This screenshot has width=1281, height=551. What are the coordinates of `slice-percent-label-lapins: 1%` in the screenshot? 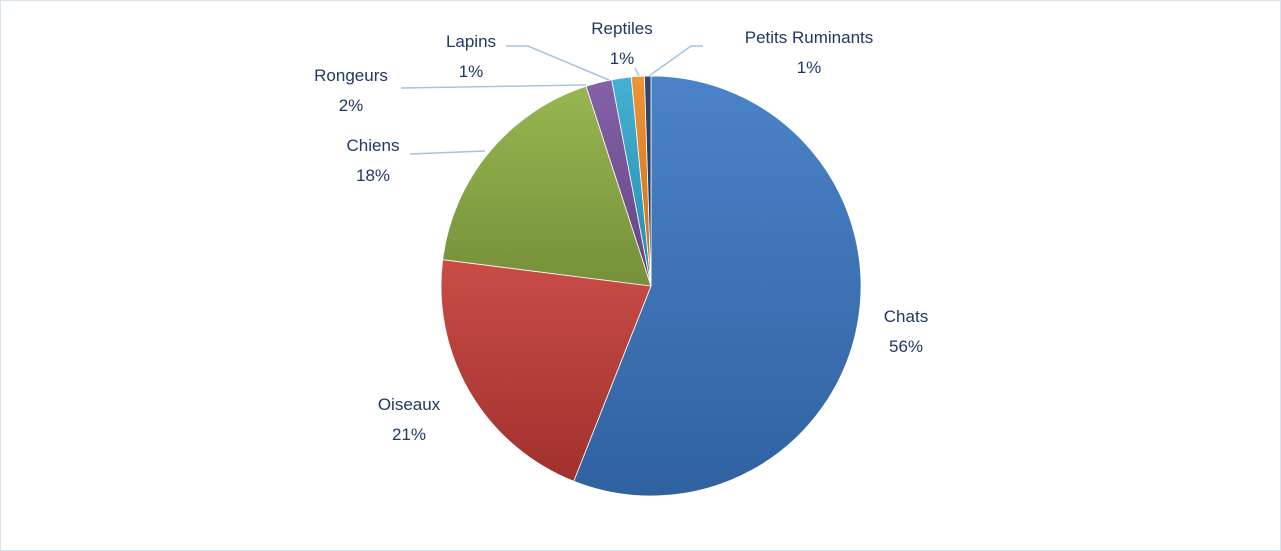 It's located at (471, 71).